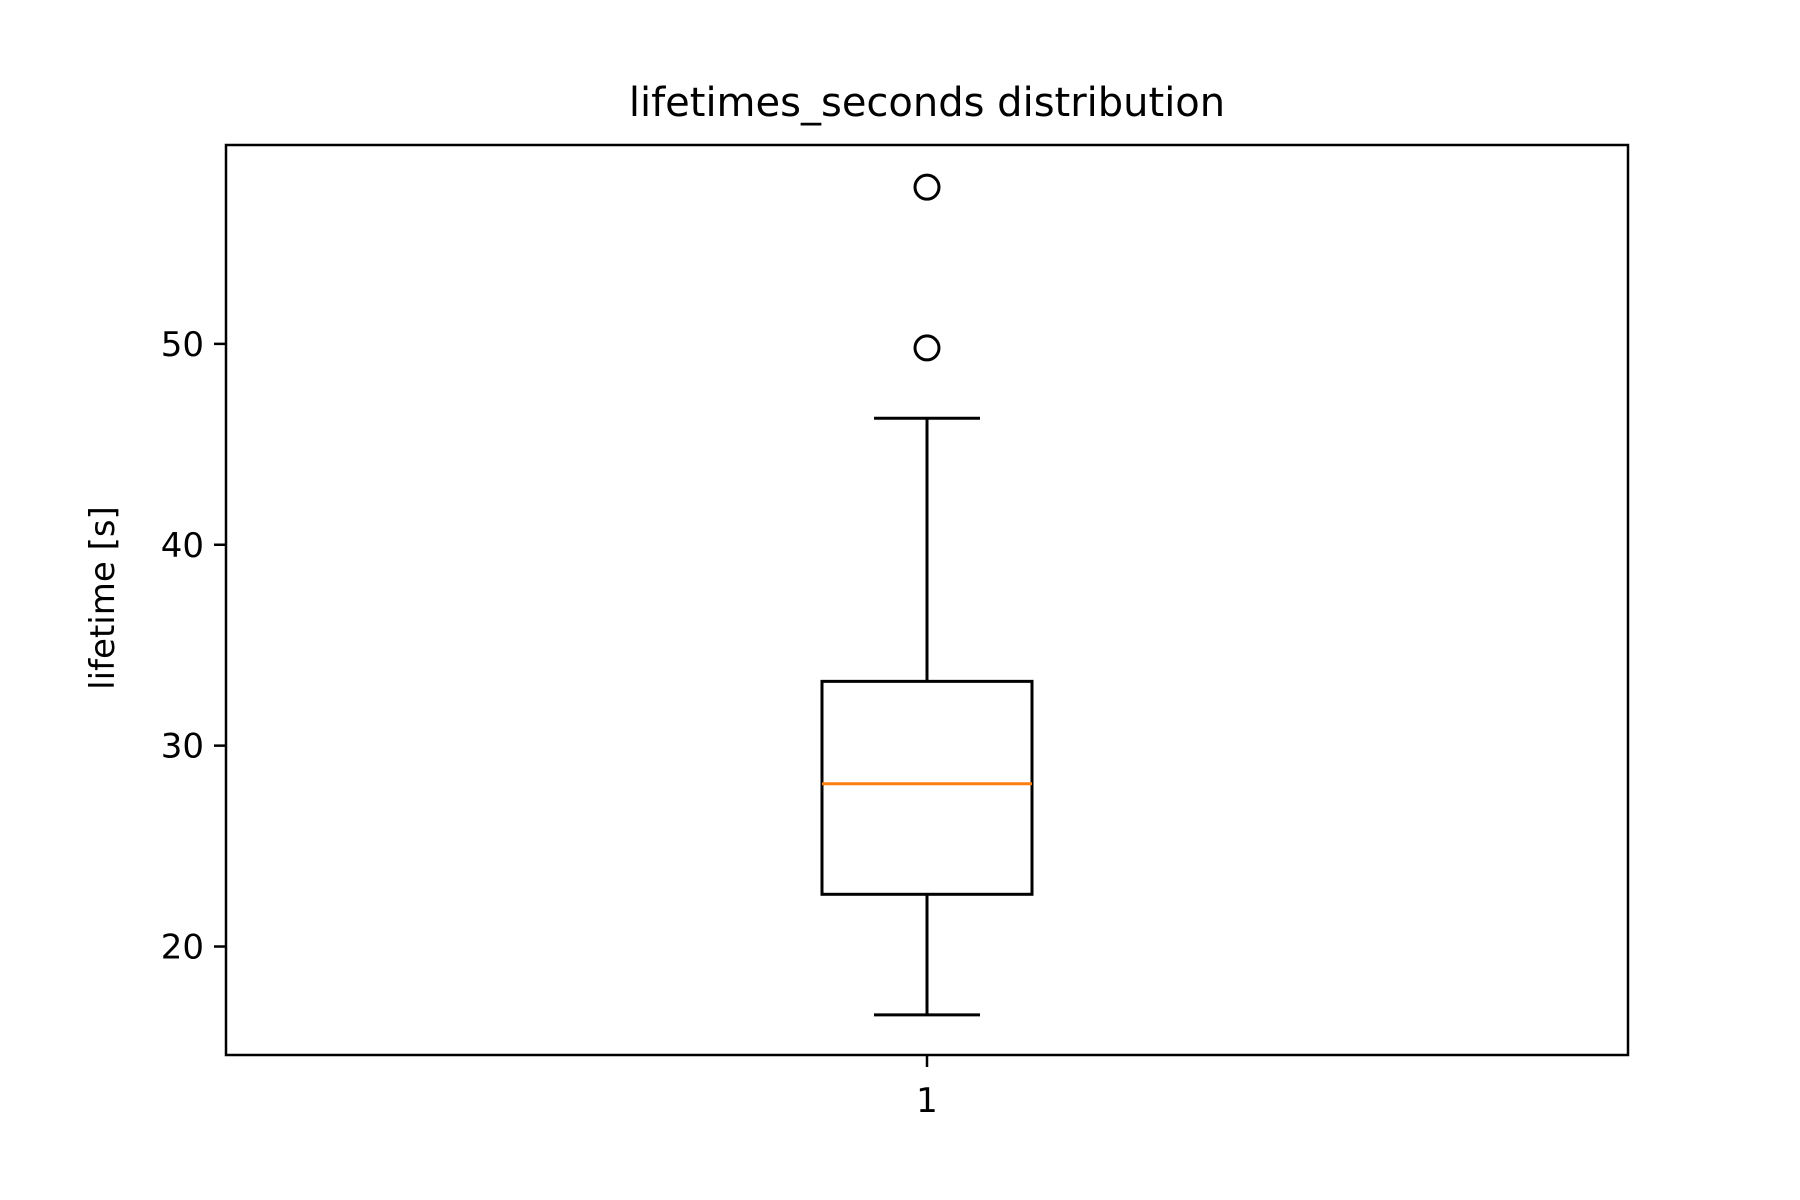 The width and height of the screenshot is (1800, 1200). What do you see at coordinates (182, 546) in the screenshot?
I see `y-tick-label: 40` at bounding box center [182, 546].